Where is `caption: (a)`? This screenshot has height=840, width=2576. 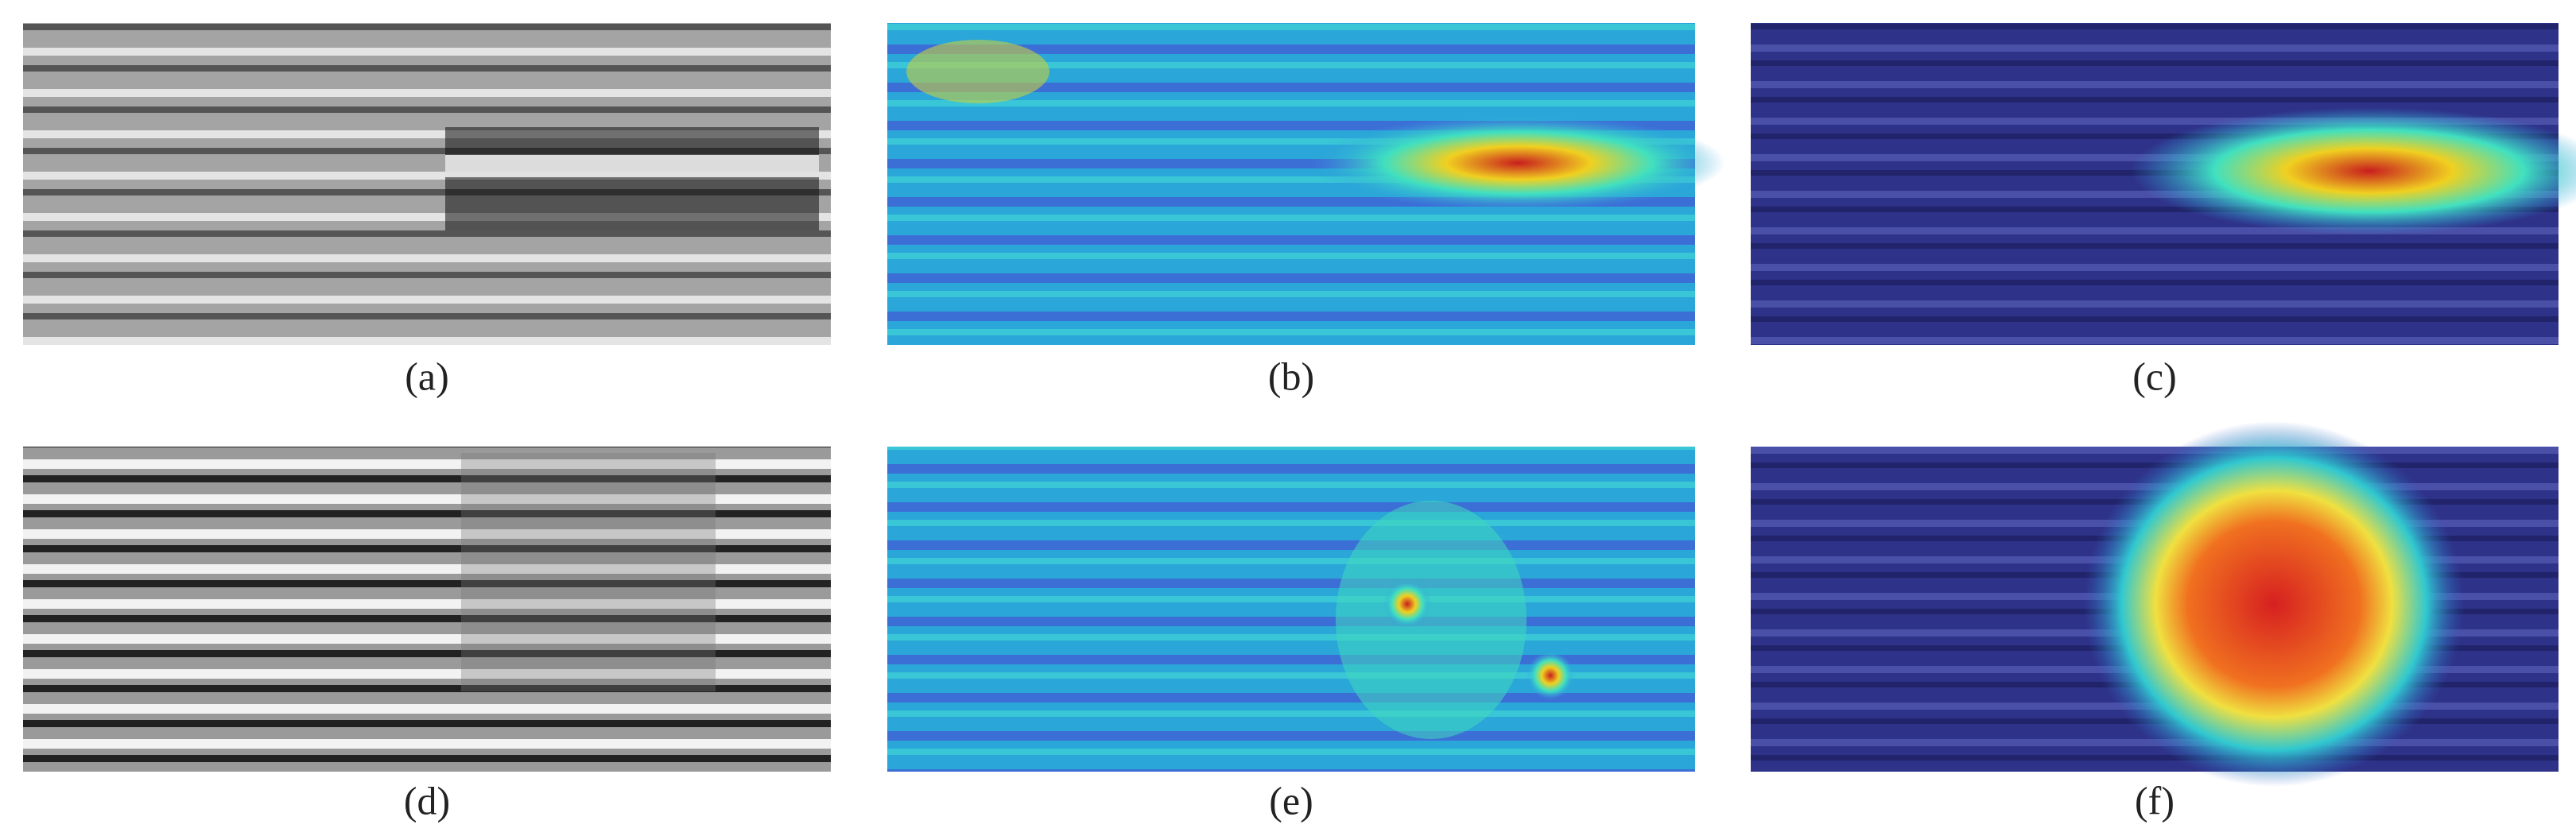
caption: (a) is located at coordinates (427, 376).